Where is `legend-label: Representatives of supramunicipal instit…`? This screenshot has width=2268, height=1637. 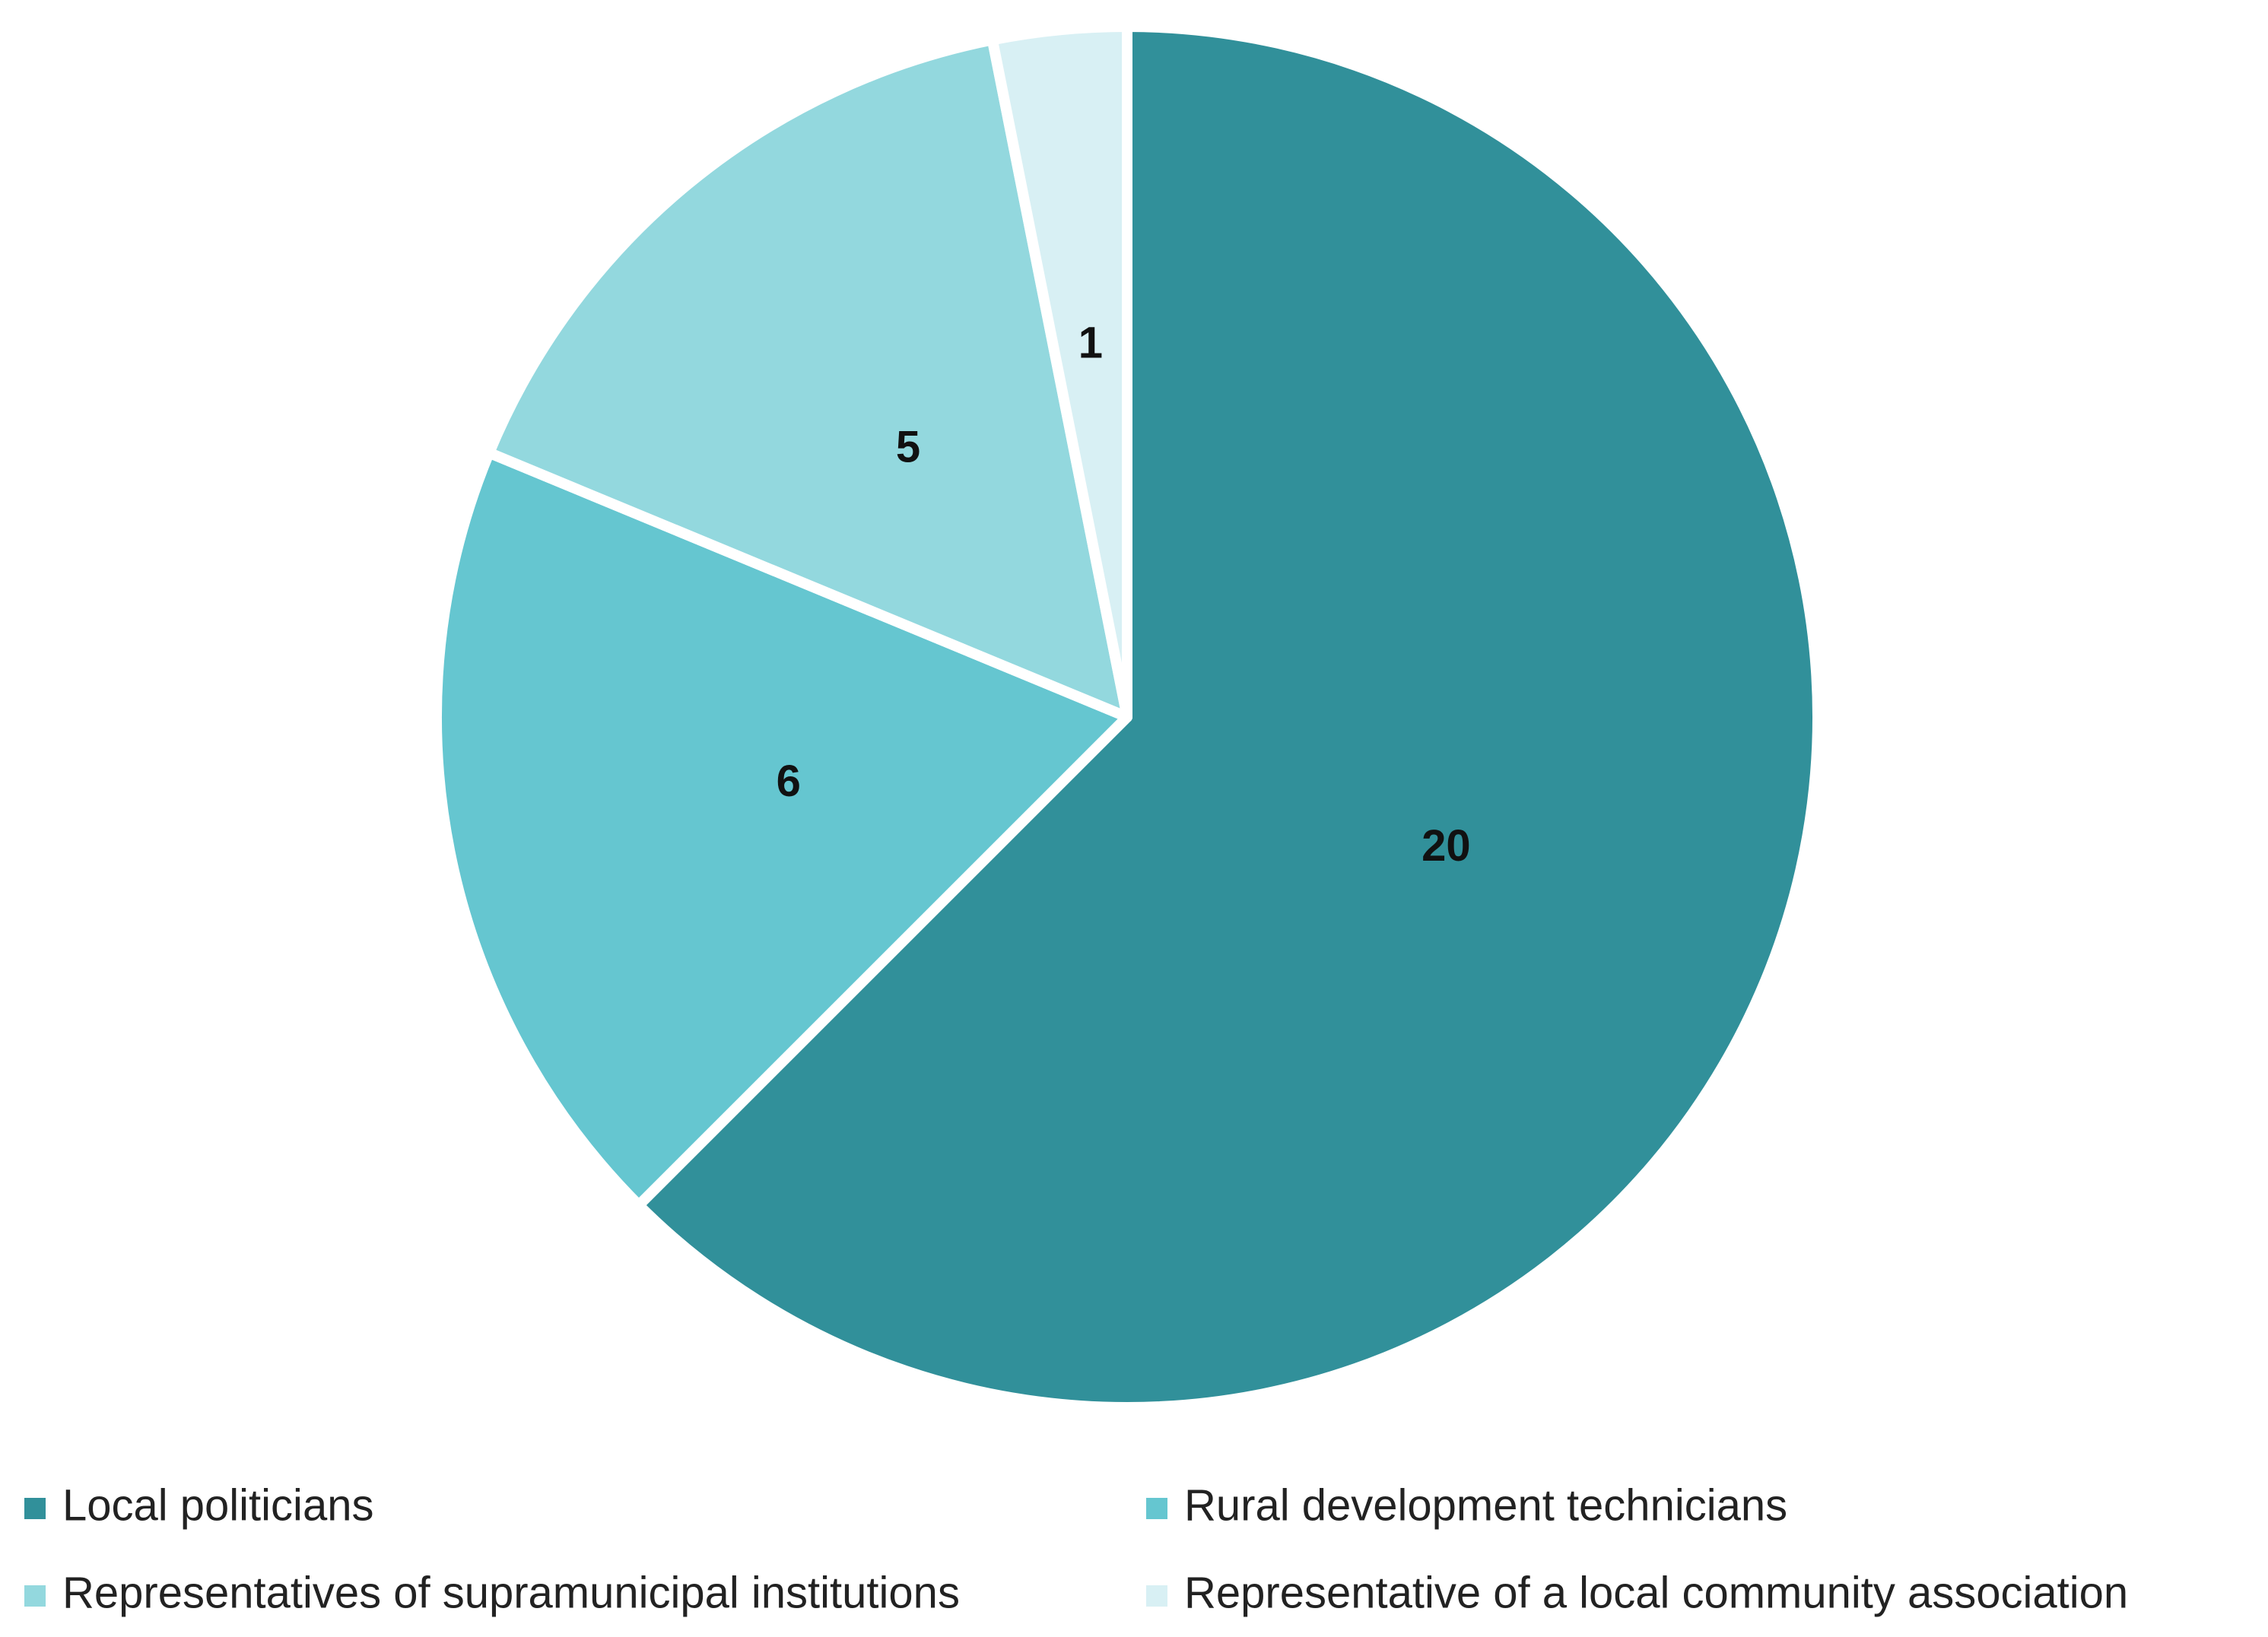
legend-label: Representatives of supramunicipal instit… is located at coordinates (511, 1592).